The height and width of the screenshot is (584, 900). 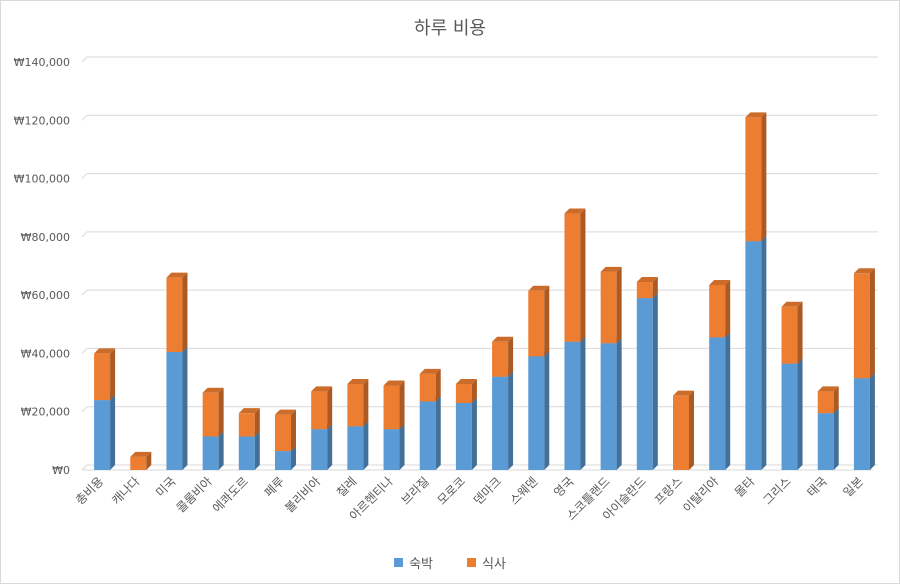 What do you see at coordinates (776, 490) in the screenshot?
I see `x-tick-label: 그리스` at bounding box center [776, 490].